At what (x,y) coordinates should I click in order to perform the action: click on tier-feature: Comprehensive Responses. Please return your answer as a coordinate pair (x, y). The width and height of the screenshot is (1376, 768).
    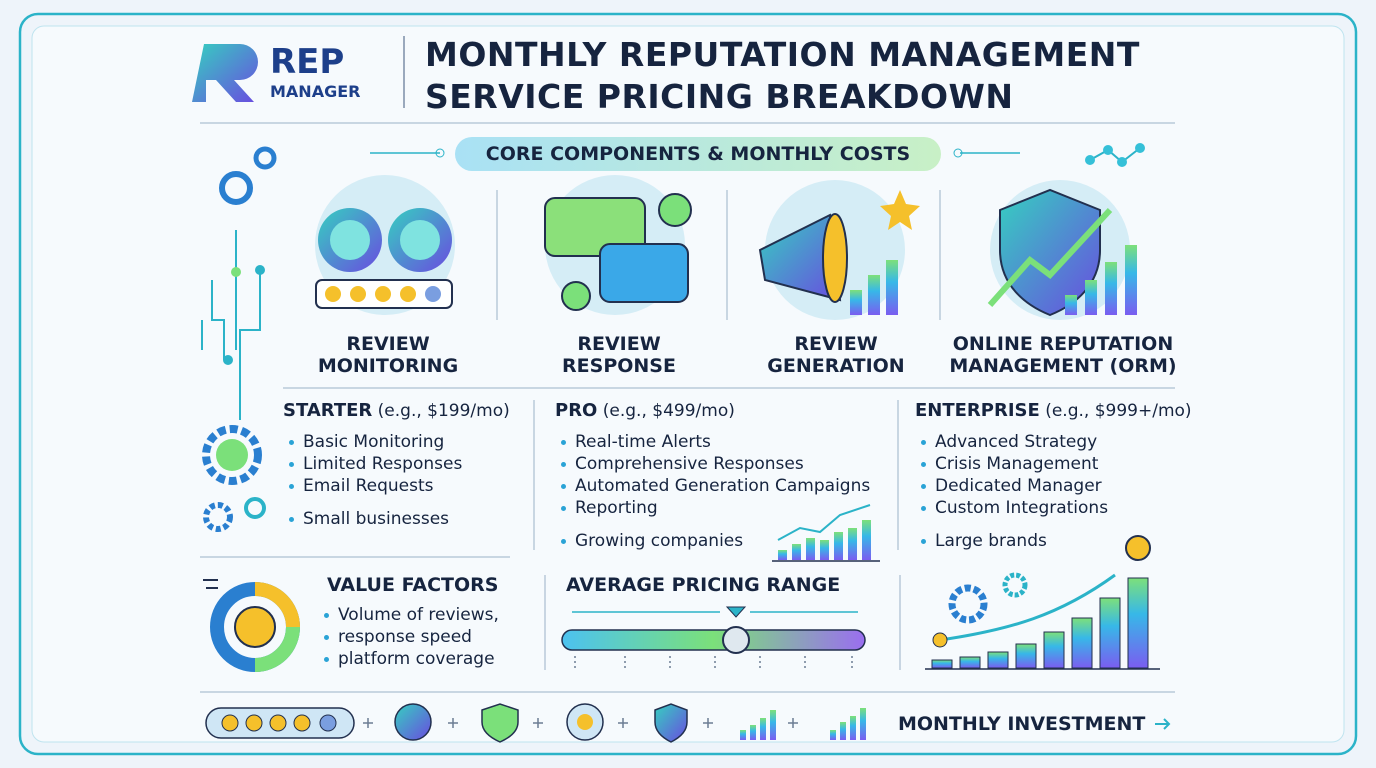
    Looking at the image, I should click on (715, 464).